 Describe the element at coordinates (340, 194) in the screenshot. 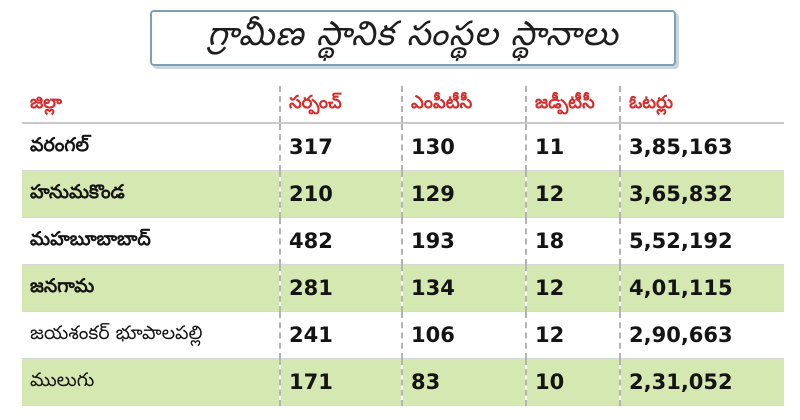

I see `cell-sarpanch: 210` at that location.